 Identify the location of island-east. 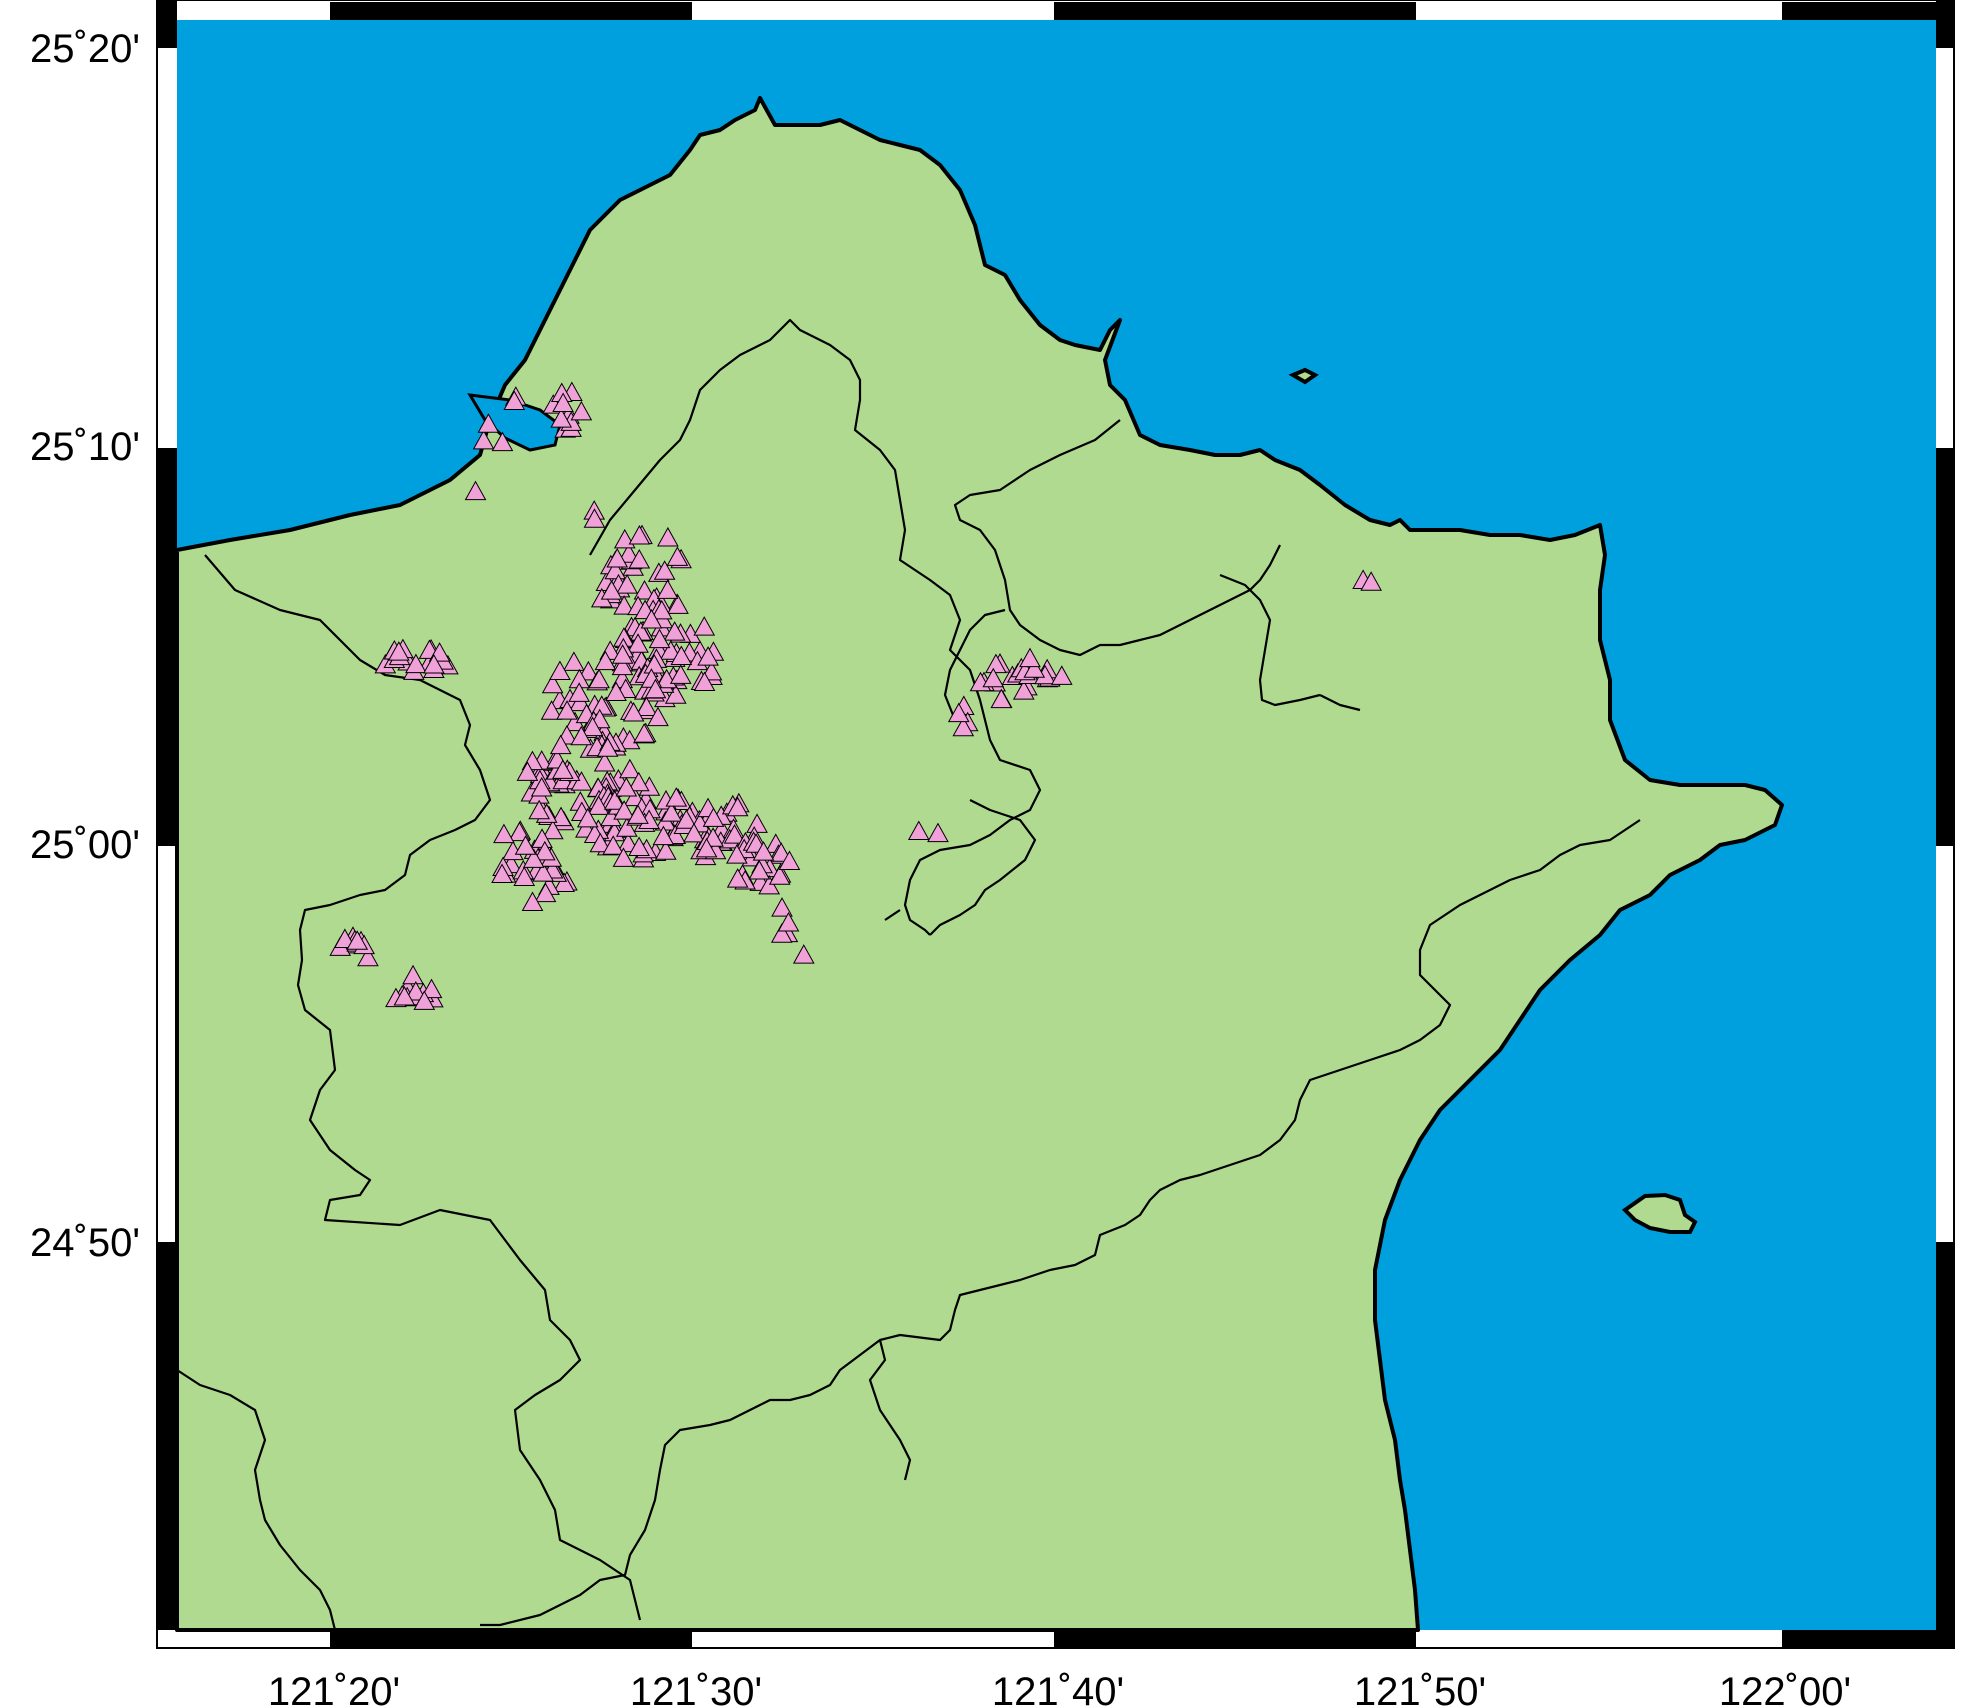
(1659, 1213).